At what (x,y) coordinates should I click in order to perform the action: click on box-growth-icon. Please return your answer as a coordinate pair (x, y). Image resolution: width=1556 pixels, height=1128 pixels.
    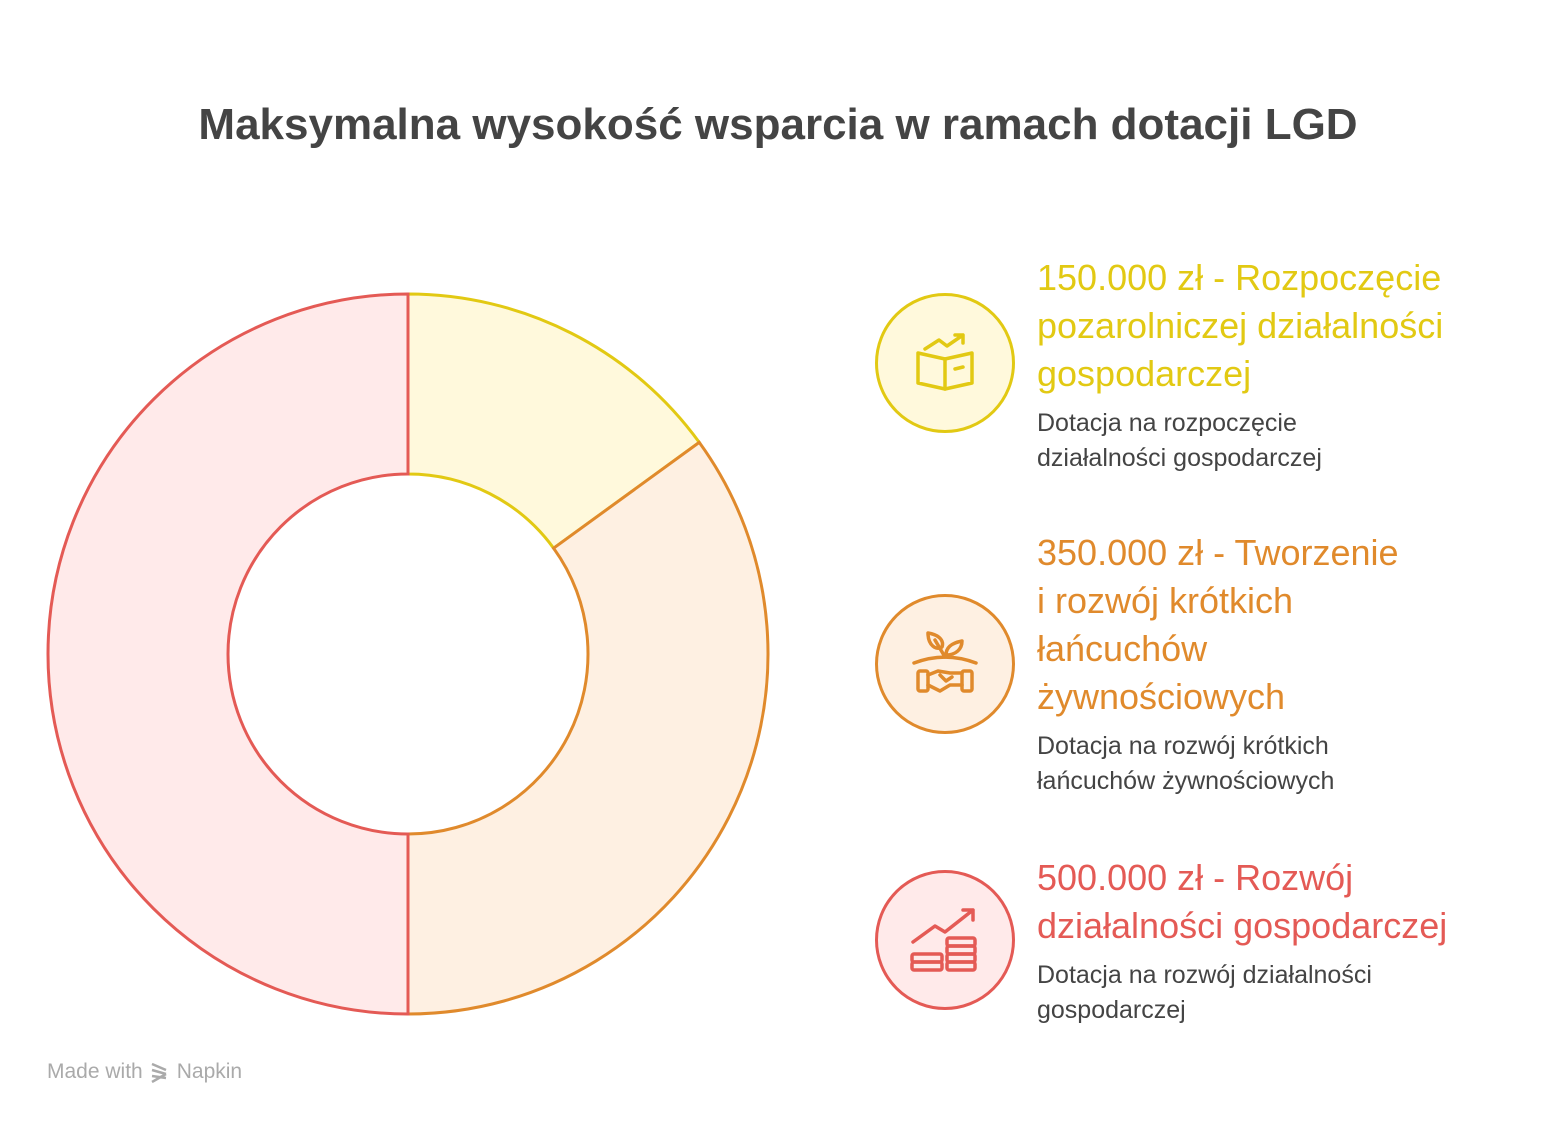
    Looking at the image, I should click on (945, 362).